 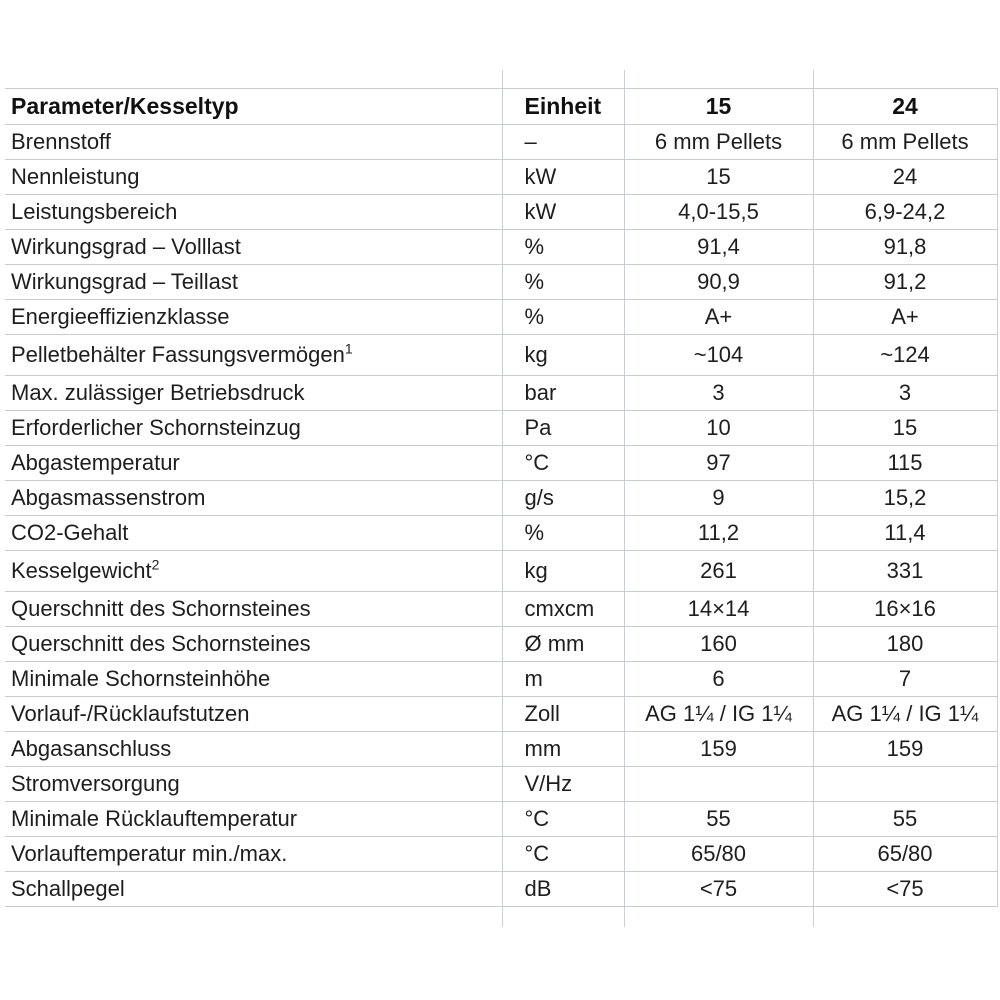 What do you see at coordinates (905, 212) in the screenshot?
I see `value-24-cell: 6,9-24,2` at bounding box center [905, 212].